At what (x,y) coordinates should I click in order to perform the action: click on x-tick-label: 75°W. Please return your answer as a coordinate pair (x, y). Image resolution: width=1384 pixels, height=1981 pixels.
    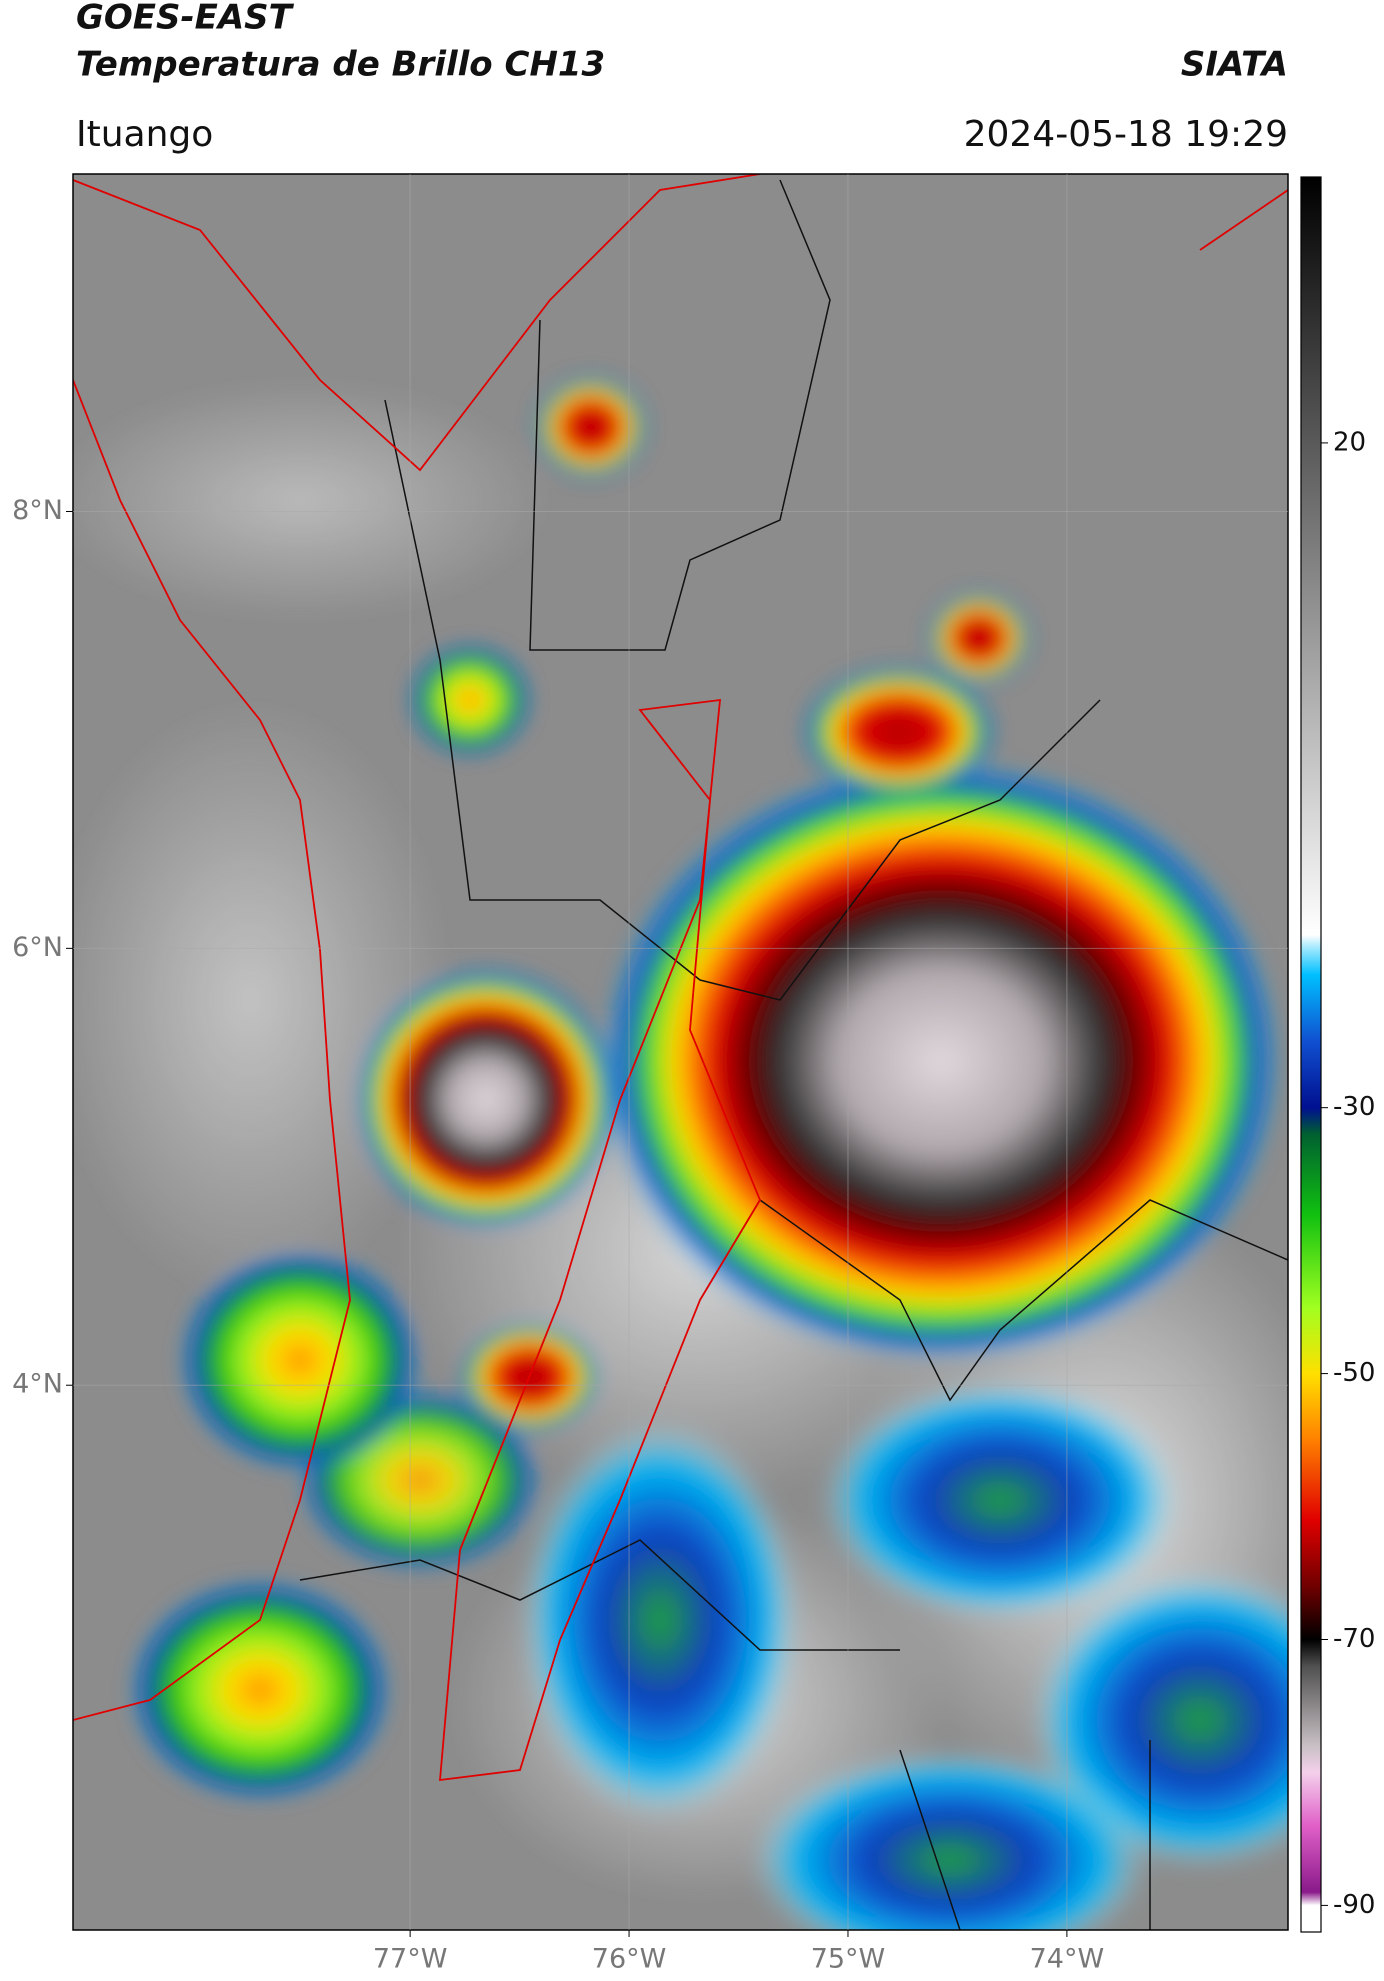
    Looking at the image, I should click on (848, 1959).